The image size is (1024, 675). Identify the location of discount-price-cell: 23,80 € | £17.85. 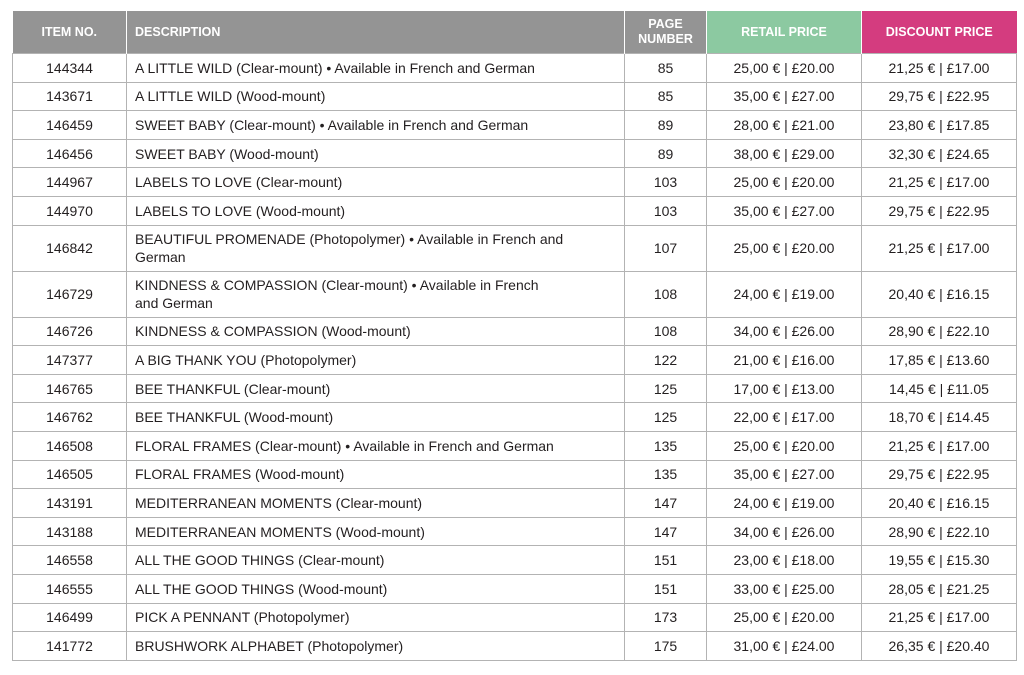
(939, 125).